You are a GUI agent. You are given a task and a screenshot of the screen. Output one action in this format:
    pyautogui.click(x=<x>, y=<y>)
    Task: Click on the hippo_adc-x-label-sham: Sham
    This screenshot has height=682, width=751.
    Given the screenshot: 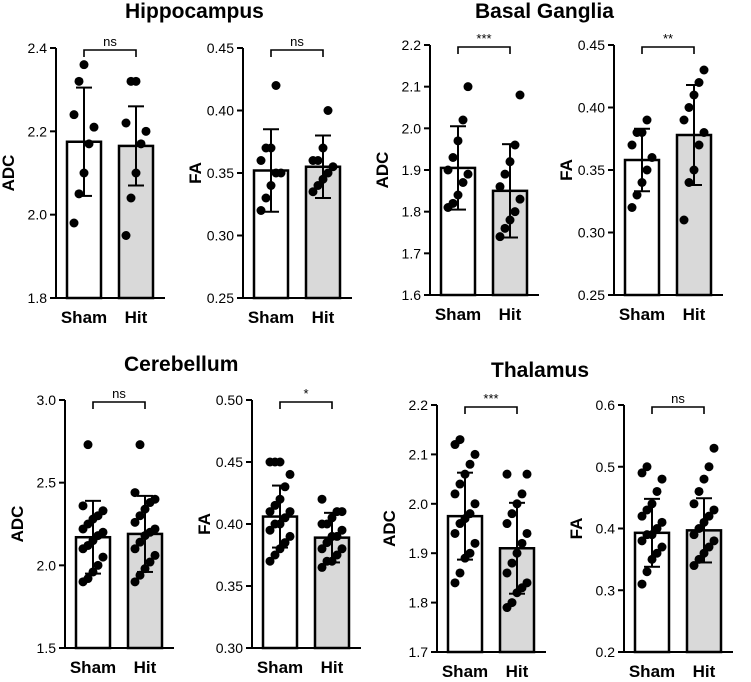 What is the action you would take?
    pyautogui.click(x=84, y=317)
    